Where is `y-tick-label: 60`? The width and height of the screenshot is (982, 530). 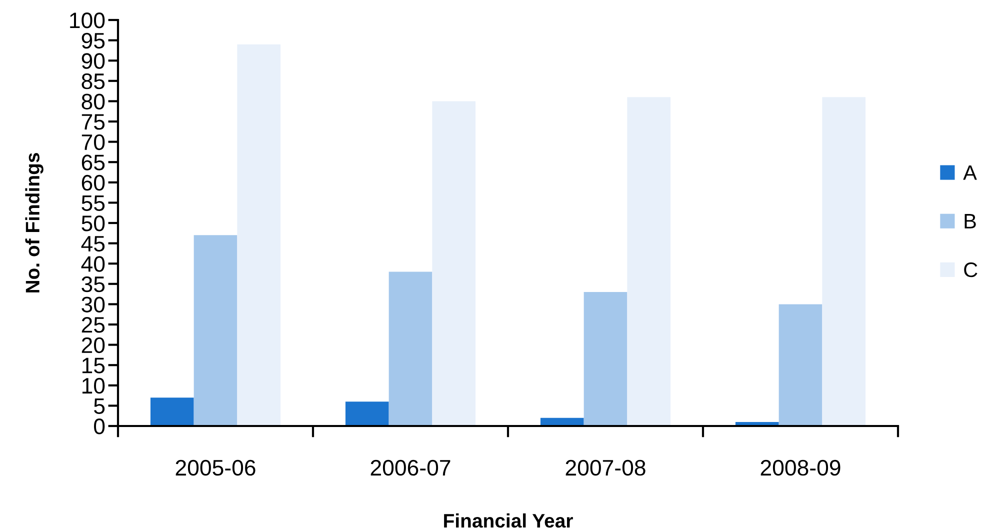
y-tick-label: 60 is located at coordinates (93, 182).